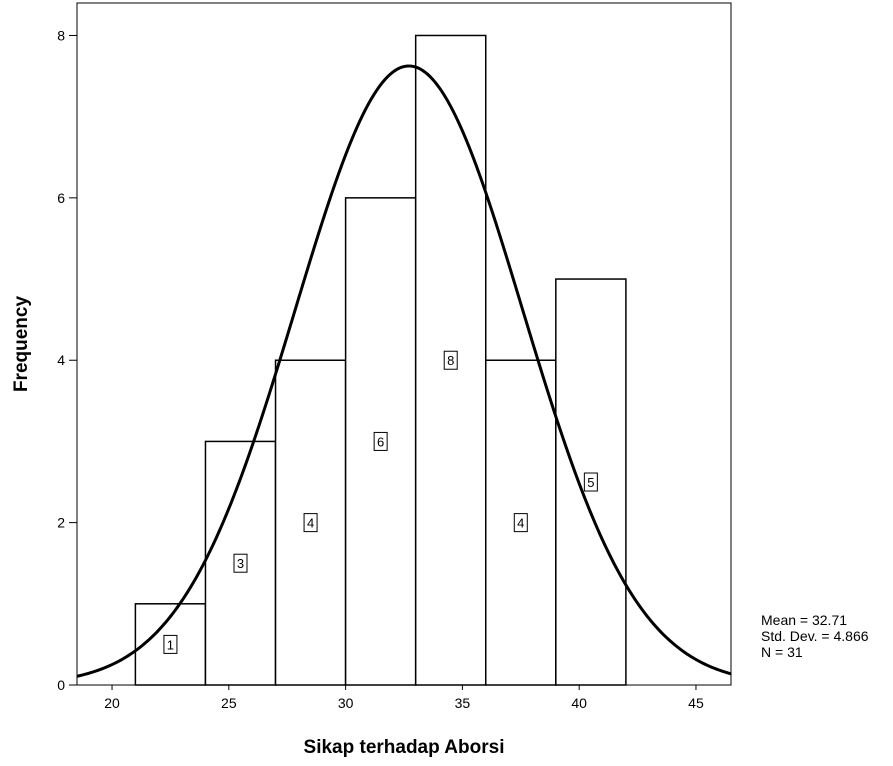 The image size is (893, 766). What do you see at coordinates (463, 703) in the screenshot?
I see `x-tick-label: 35` at bounding box center [463, 703].